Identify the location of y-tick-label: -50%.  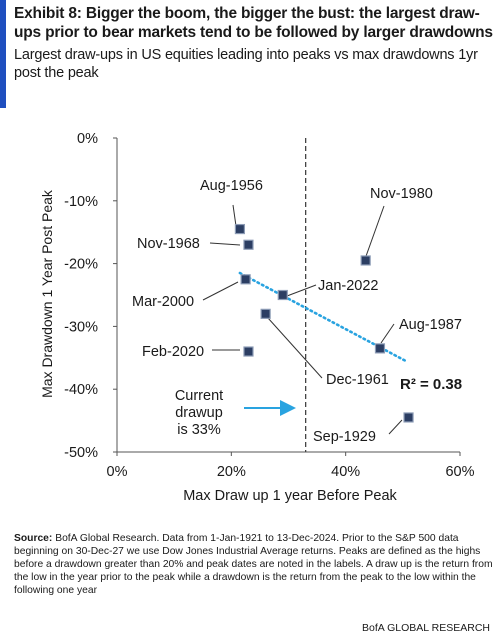
(81, 453).